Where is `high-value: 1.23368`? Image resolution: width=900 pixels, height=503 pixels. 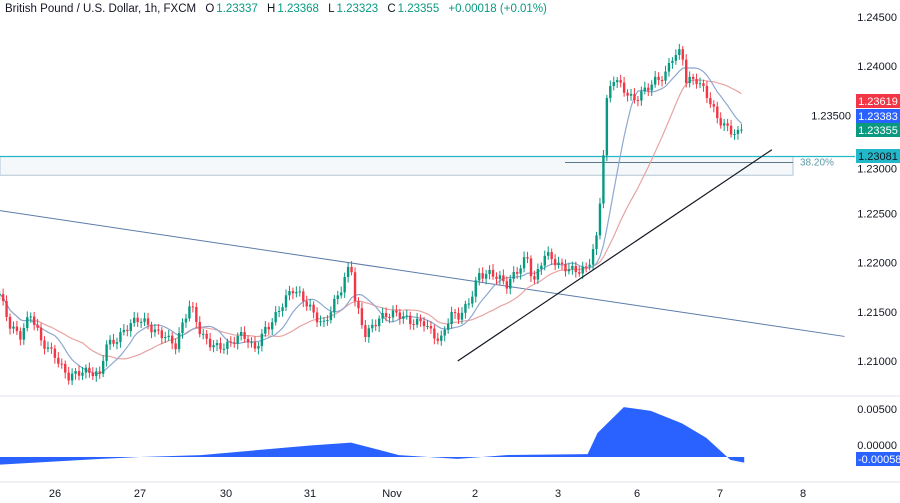
high-value: 1.23368 is located at coordinates (298, 9).